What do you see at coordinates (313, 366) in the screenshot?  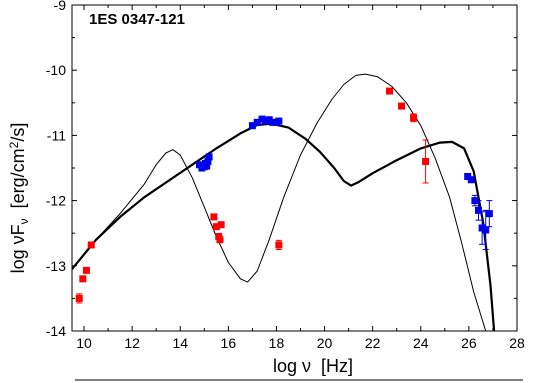 I see `x-axis-label: log ν [Hz]` at bounding box center [313, 366].